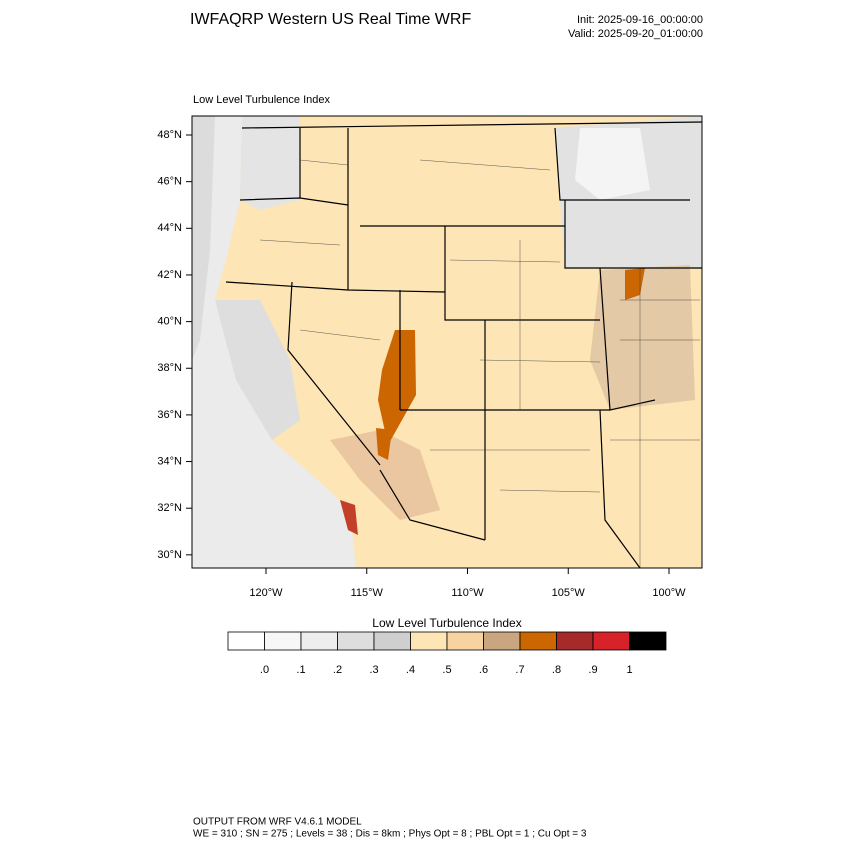  What do you see at coordinates (300, 670) in the screenshot?
I see `colorbar-label: .1` at bounding box center [300, 670].